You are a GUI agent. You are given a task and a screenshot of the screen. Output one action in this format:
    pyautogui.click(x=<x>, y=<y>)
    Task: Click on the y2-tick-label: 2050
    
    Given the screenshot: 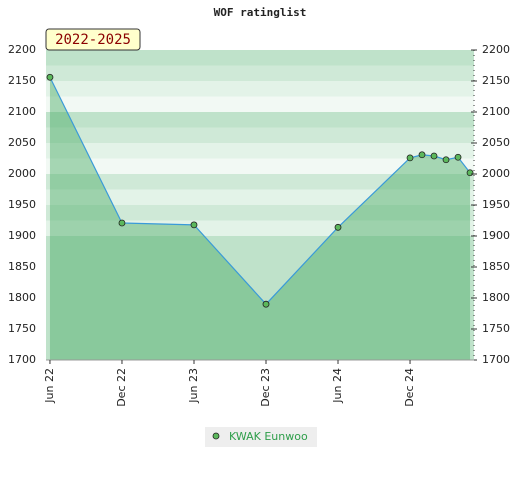 What is the action you would take?
    pyautogui.click(x=496, y=142)
    